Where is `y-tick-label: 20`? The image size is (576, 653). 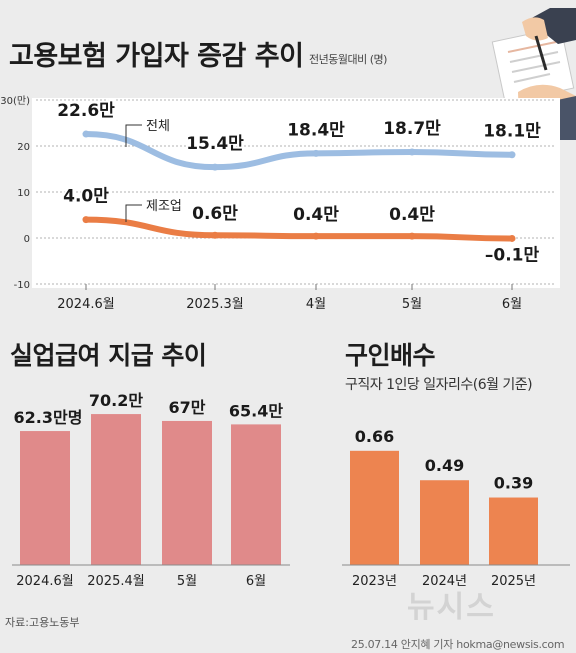
y-tick-label: 20 is located at coordinates (23, 147).